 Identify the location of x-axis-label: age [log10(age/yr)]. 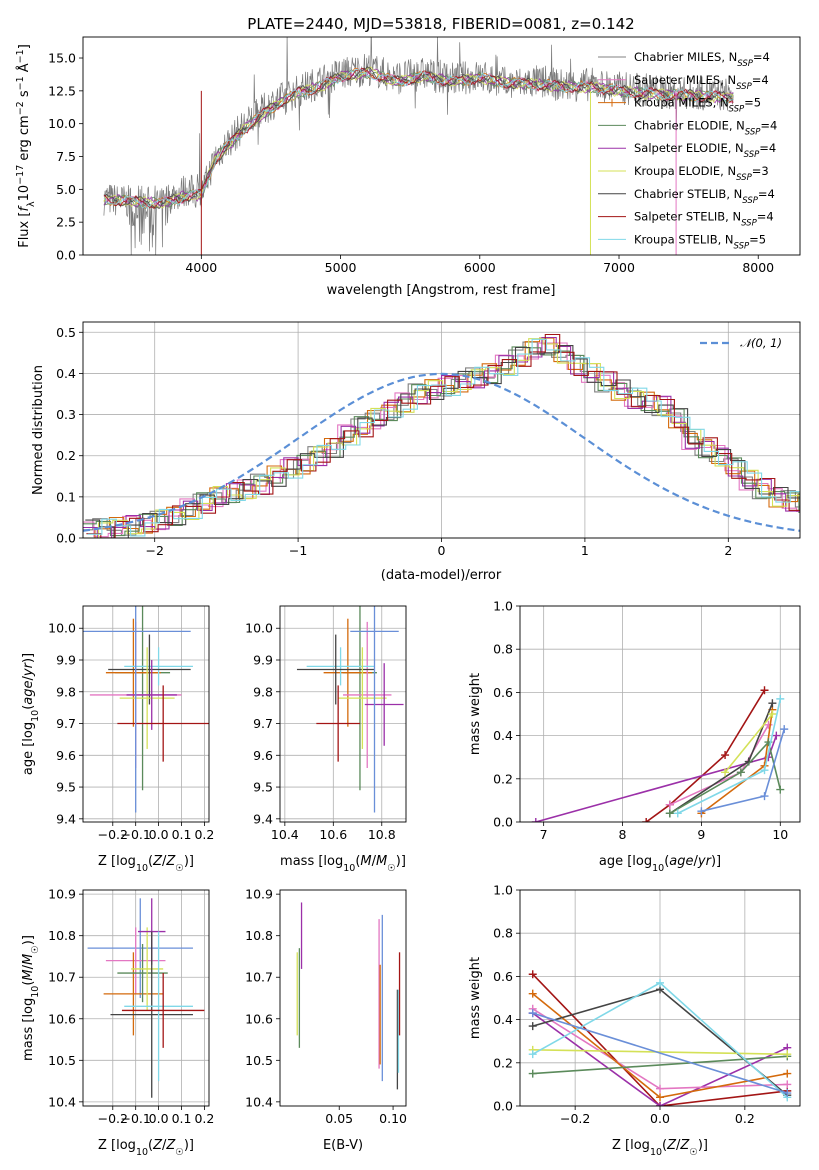
(660, 864).